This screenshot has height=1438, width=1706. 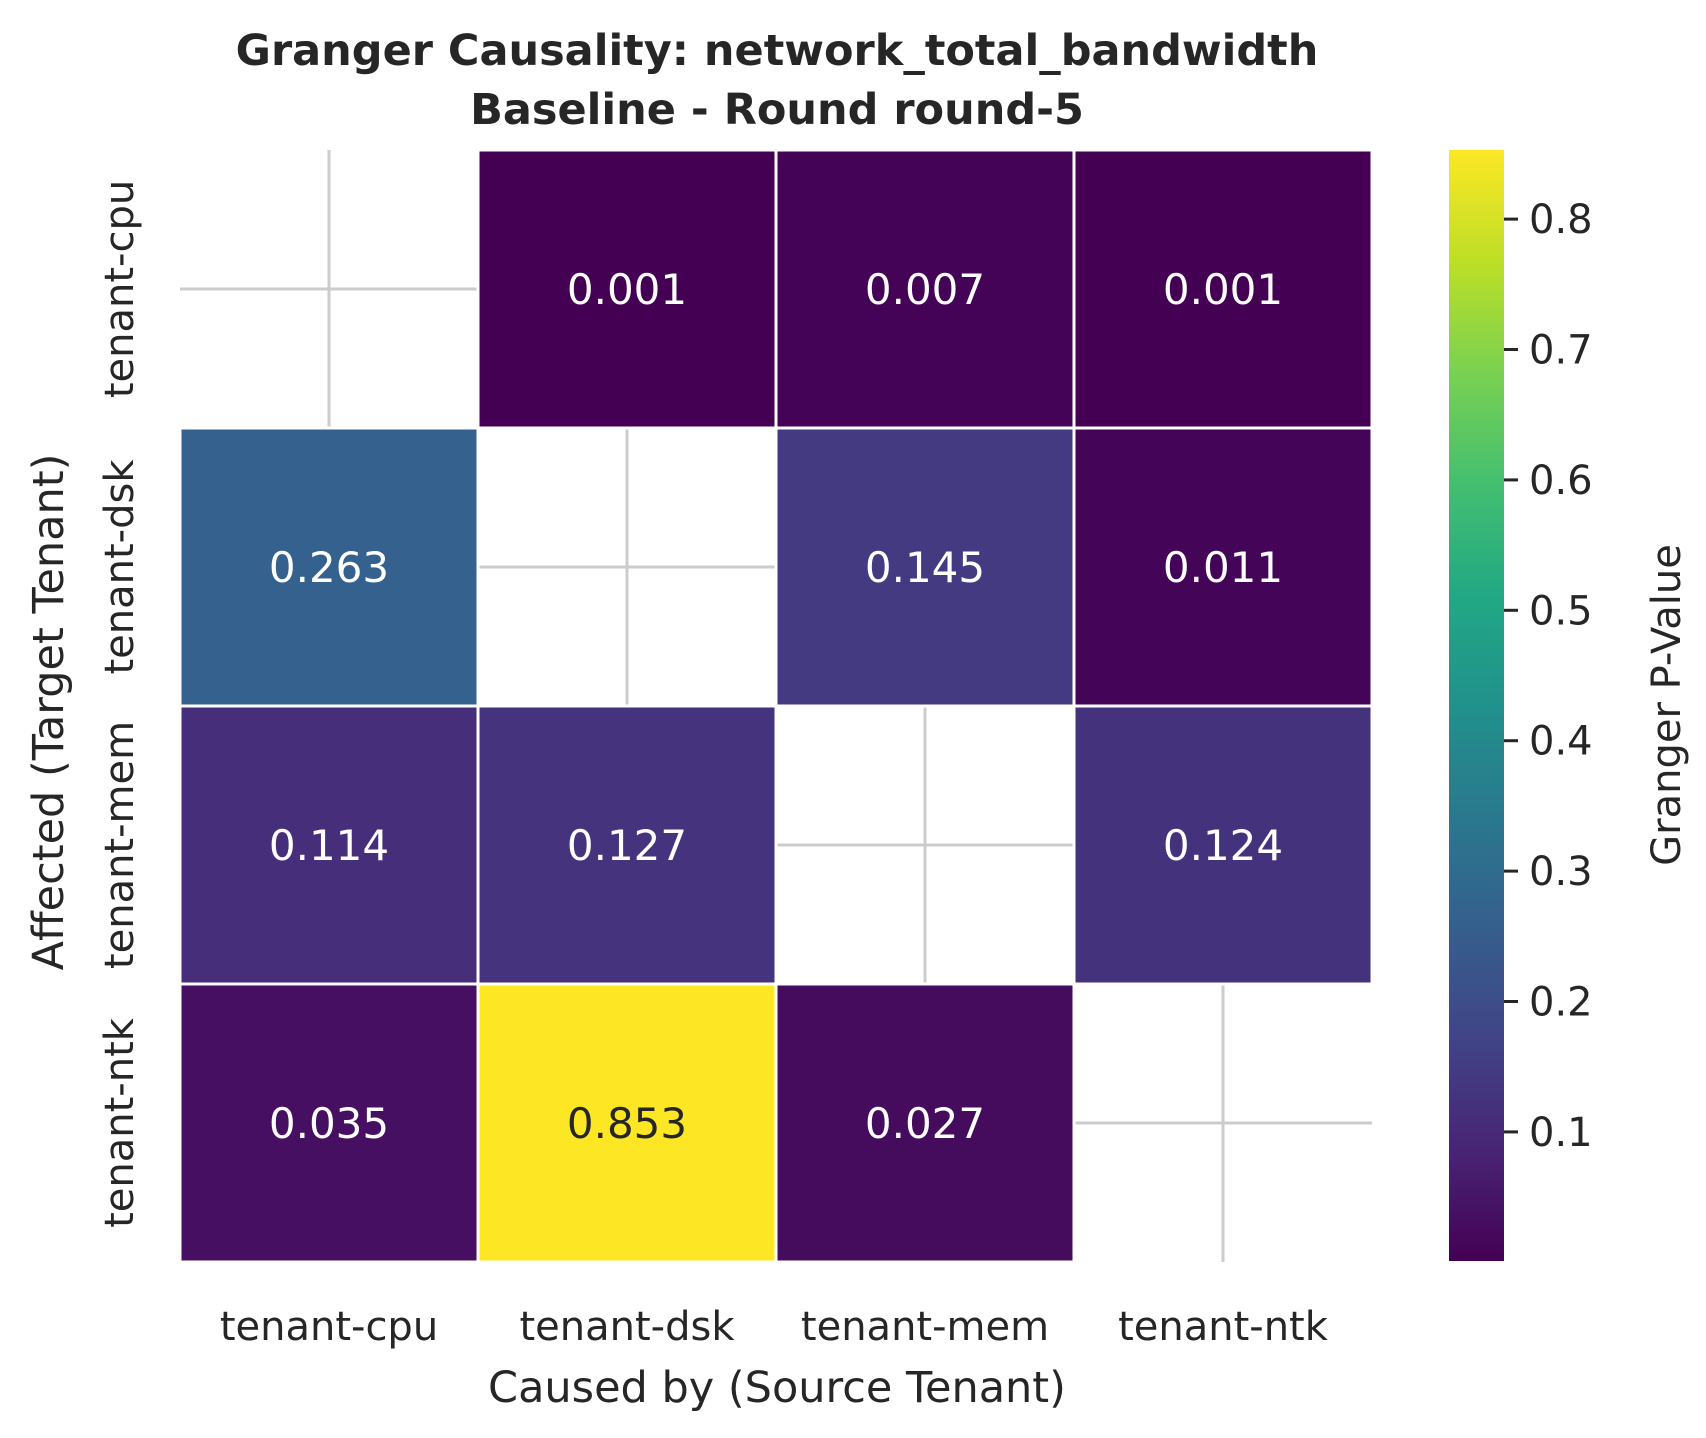 I want to click on cell-value-label: 0.114, so click(x=329, y=845).